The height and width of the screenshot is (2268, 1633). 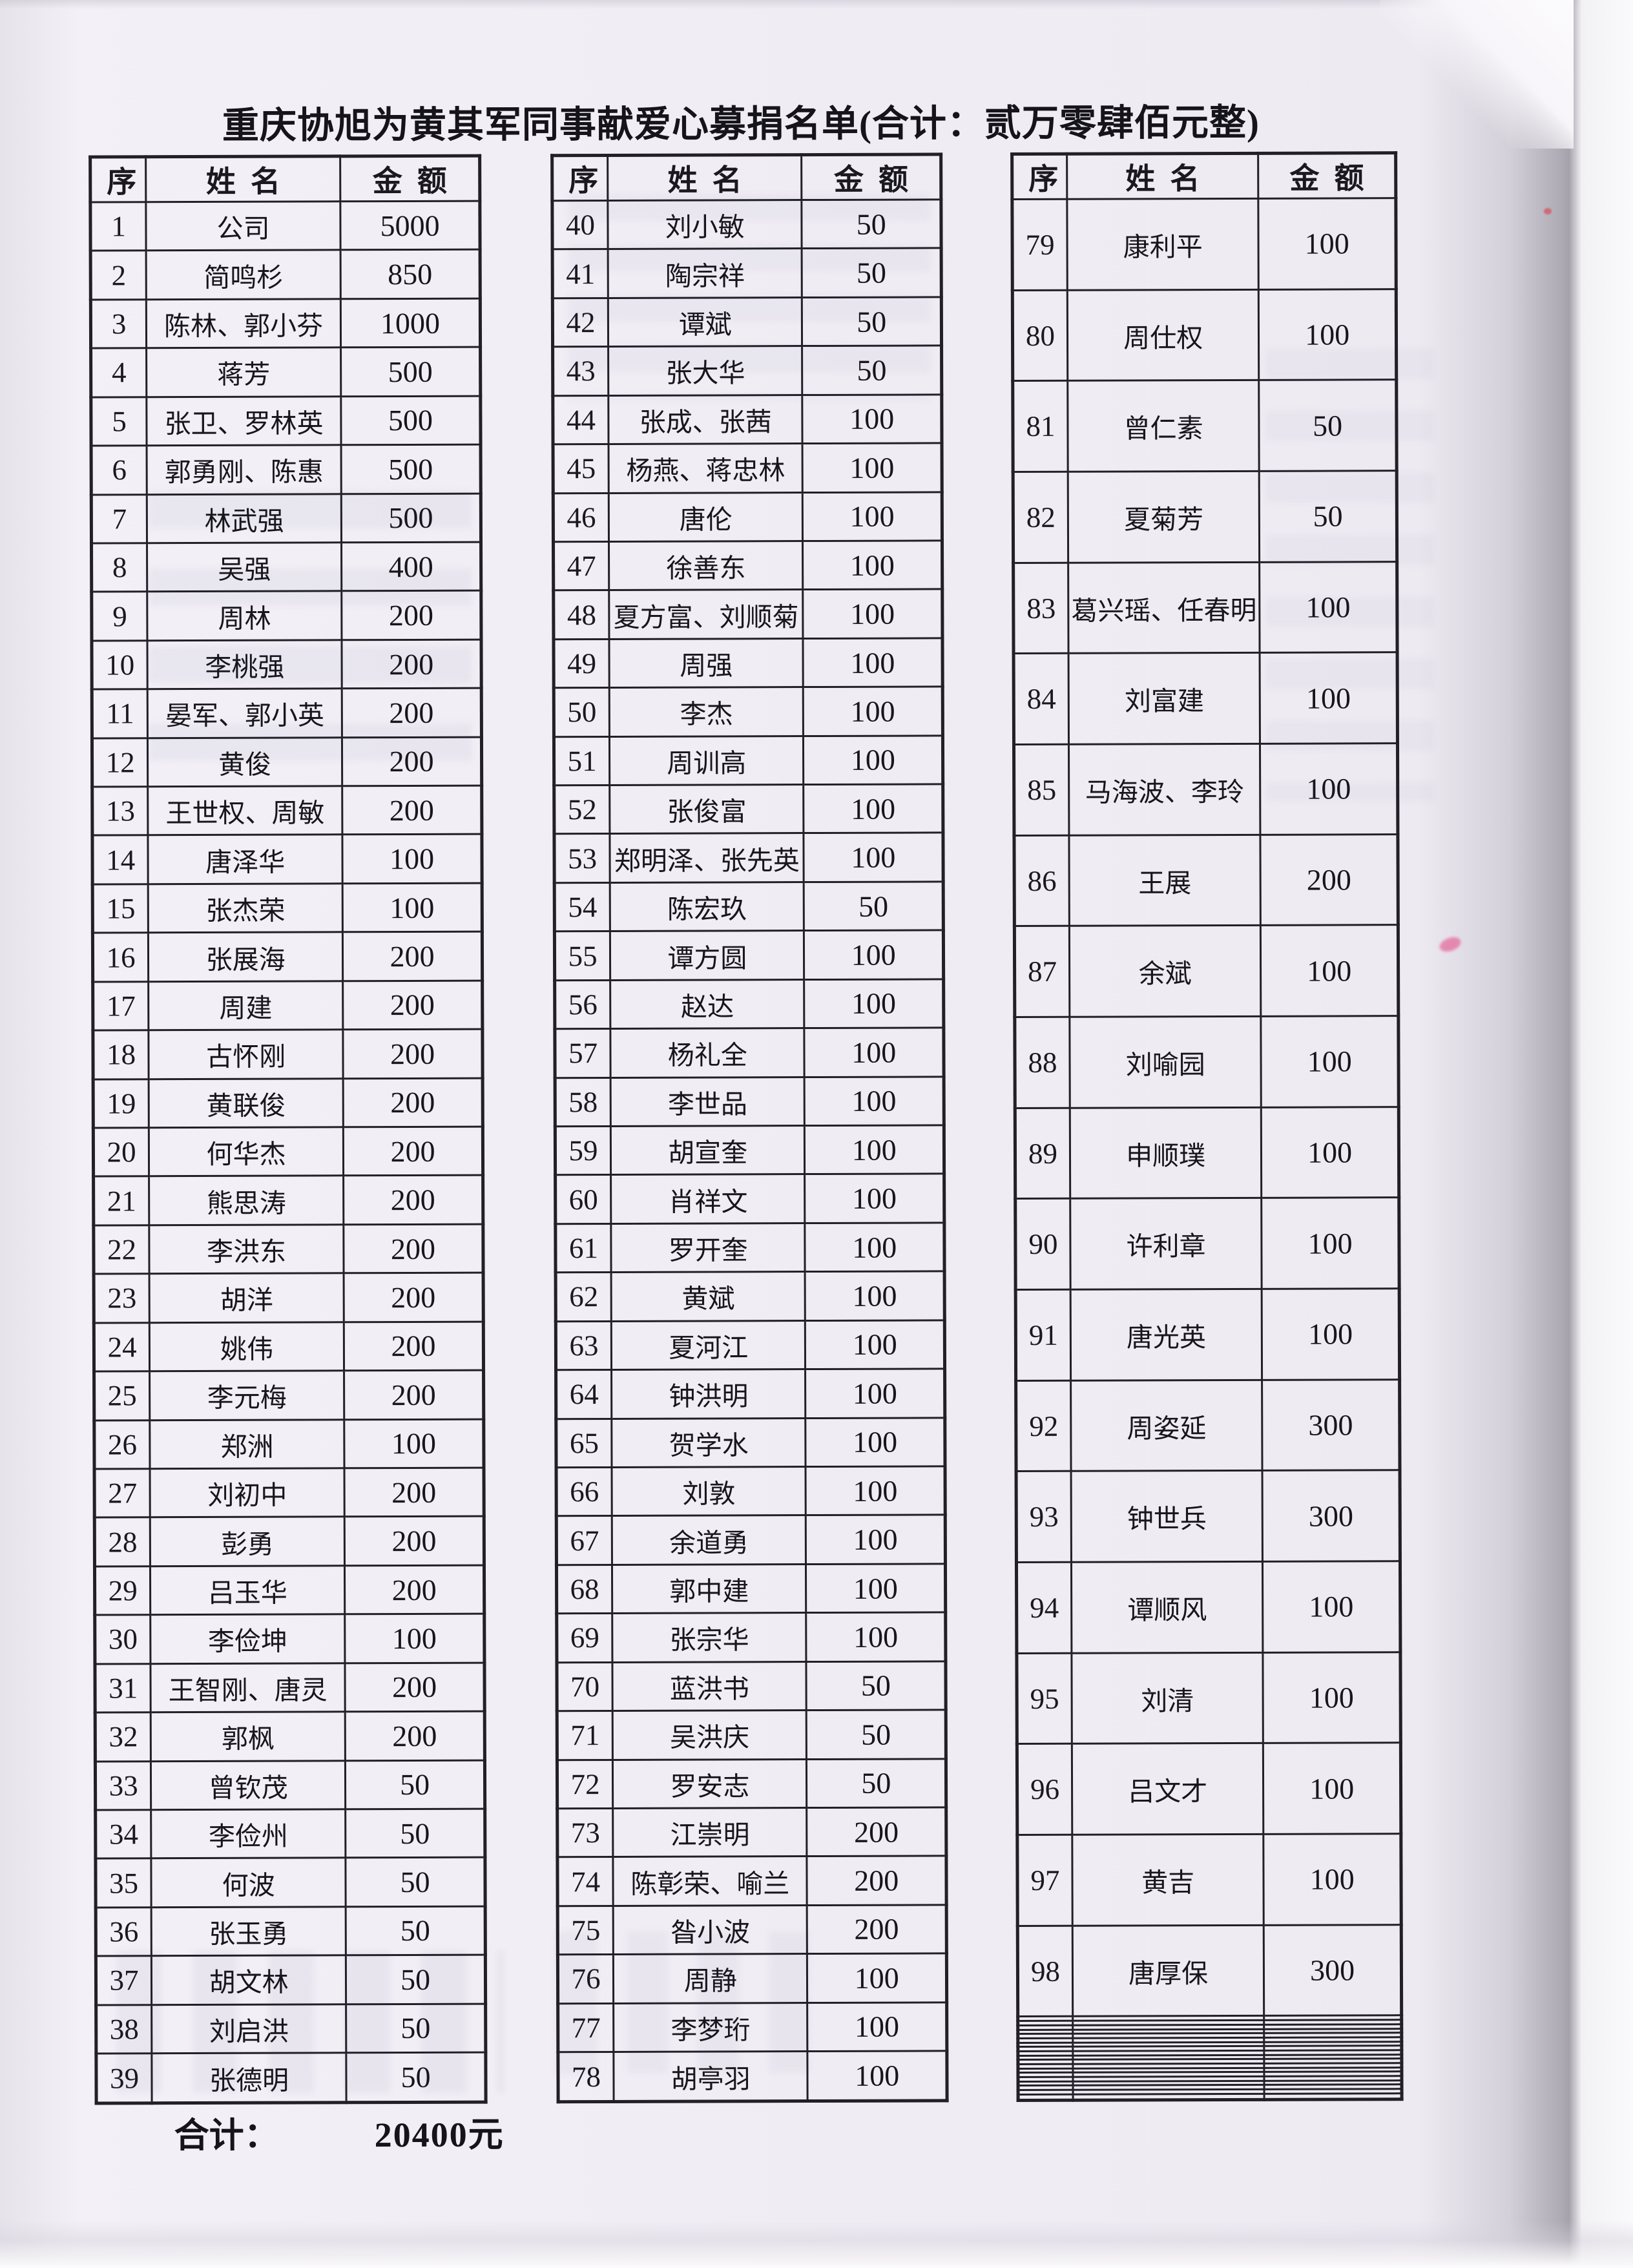 I want to click on donor-row: 45 杨燕、蒋忠林 100, so click(x=747, y=468).